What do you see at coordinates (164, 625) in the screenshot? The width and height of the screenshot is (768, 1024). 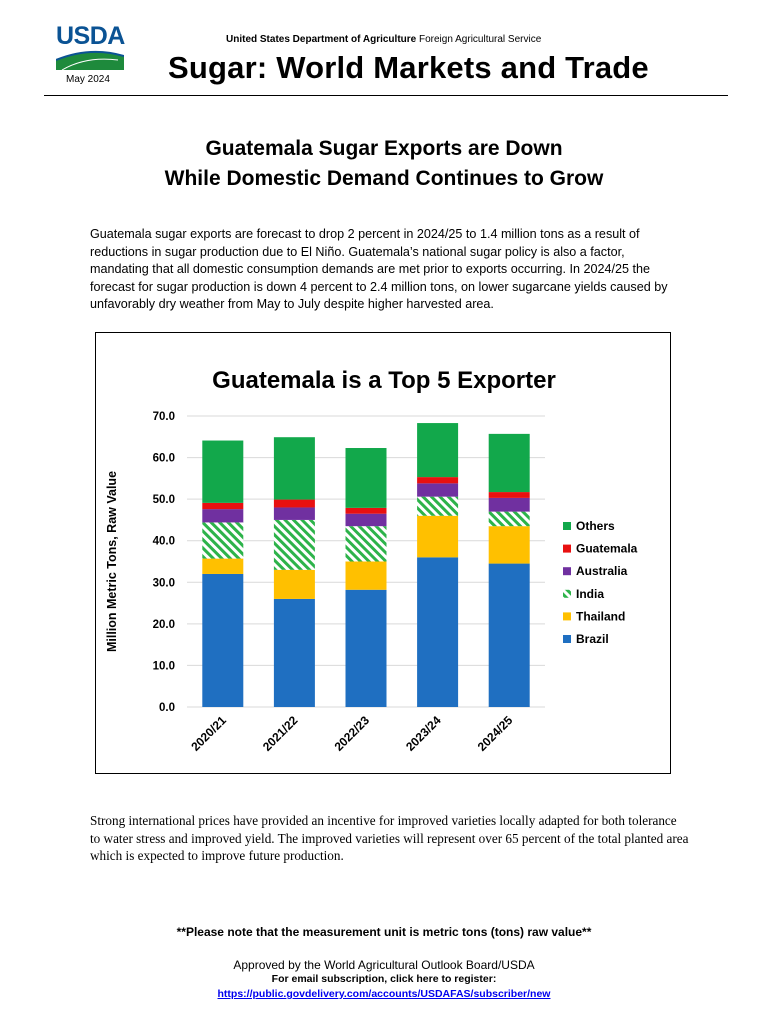 I see `y-tick-label: 20.0` at bounding box center [164, 625].